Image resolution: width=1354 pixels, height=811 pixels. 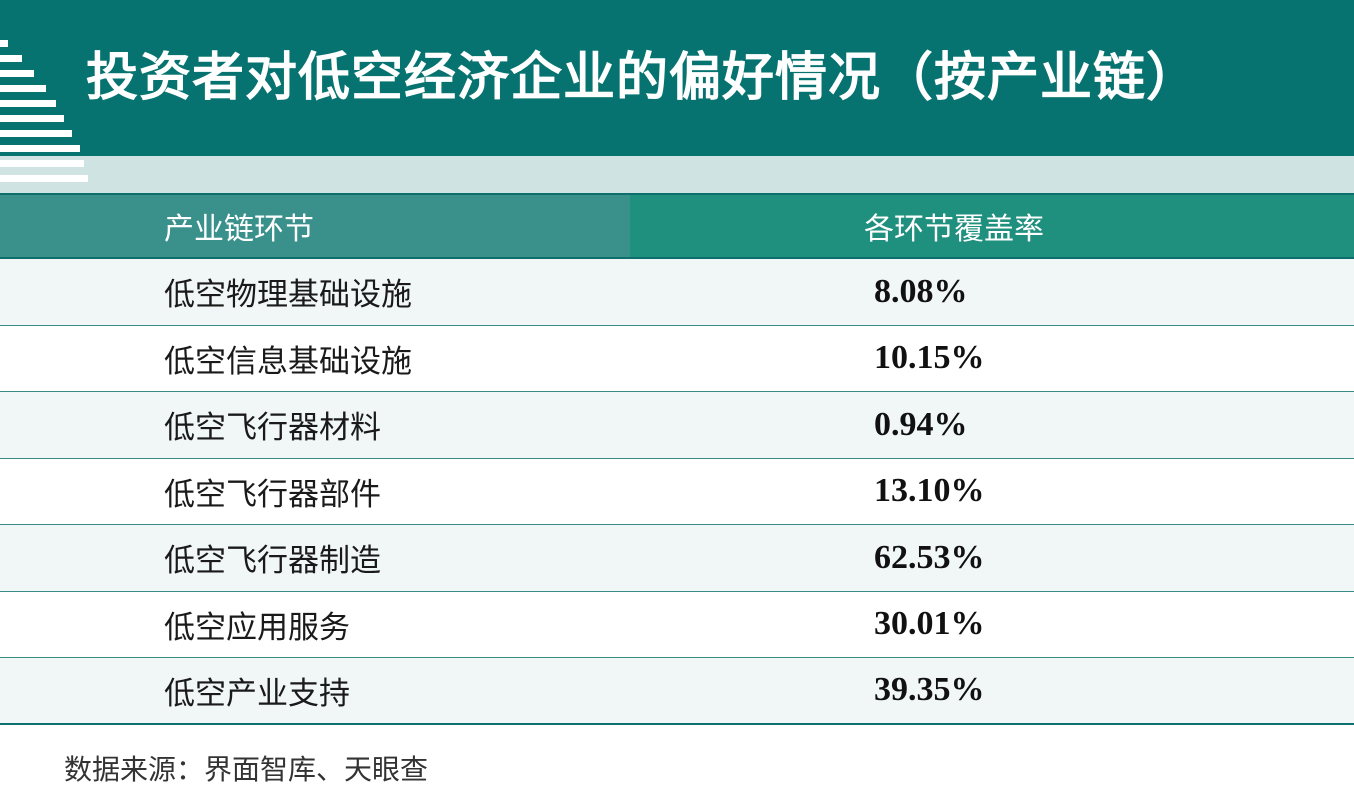 What do you see at coordinates (272, 561) in the screenshot?
I see `segment-name: 低空飞行器制造` at bounding box center [272, 561].